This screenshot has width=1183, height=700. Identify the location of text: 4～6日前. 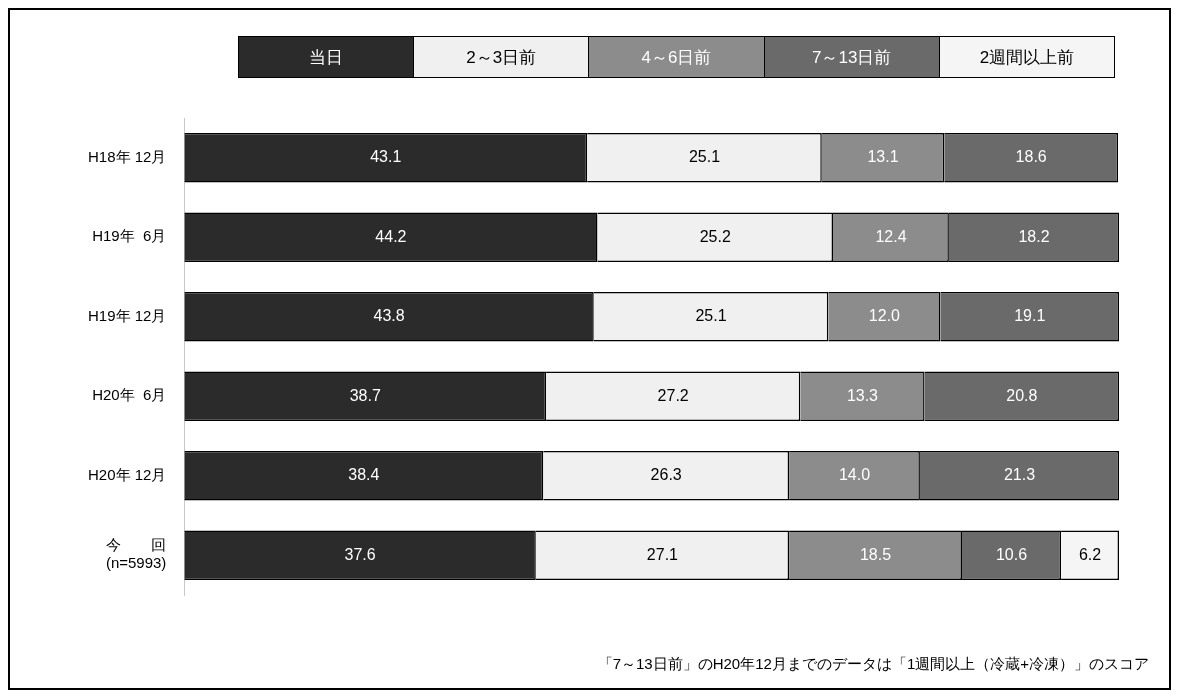
(676, 57).